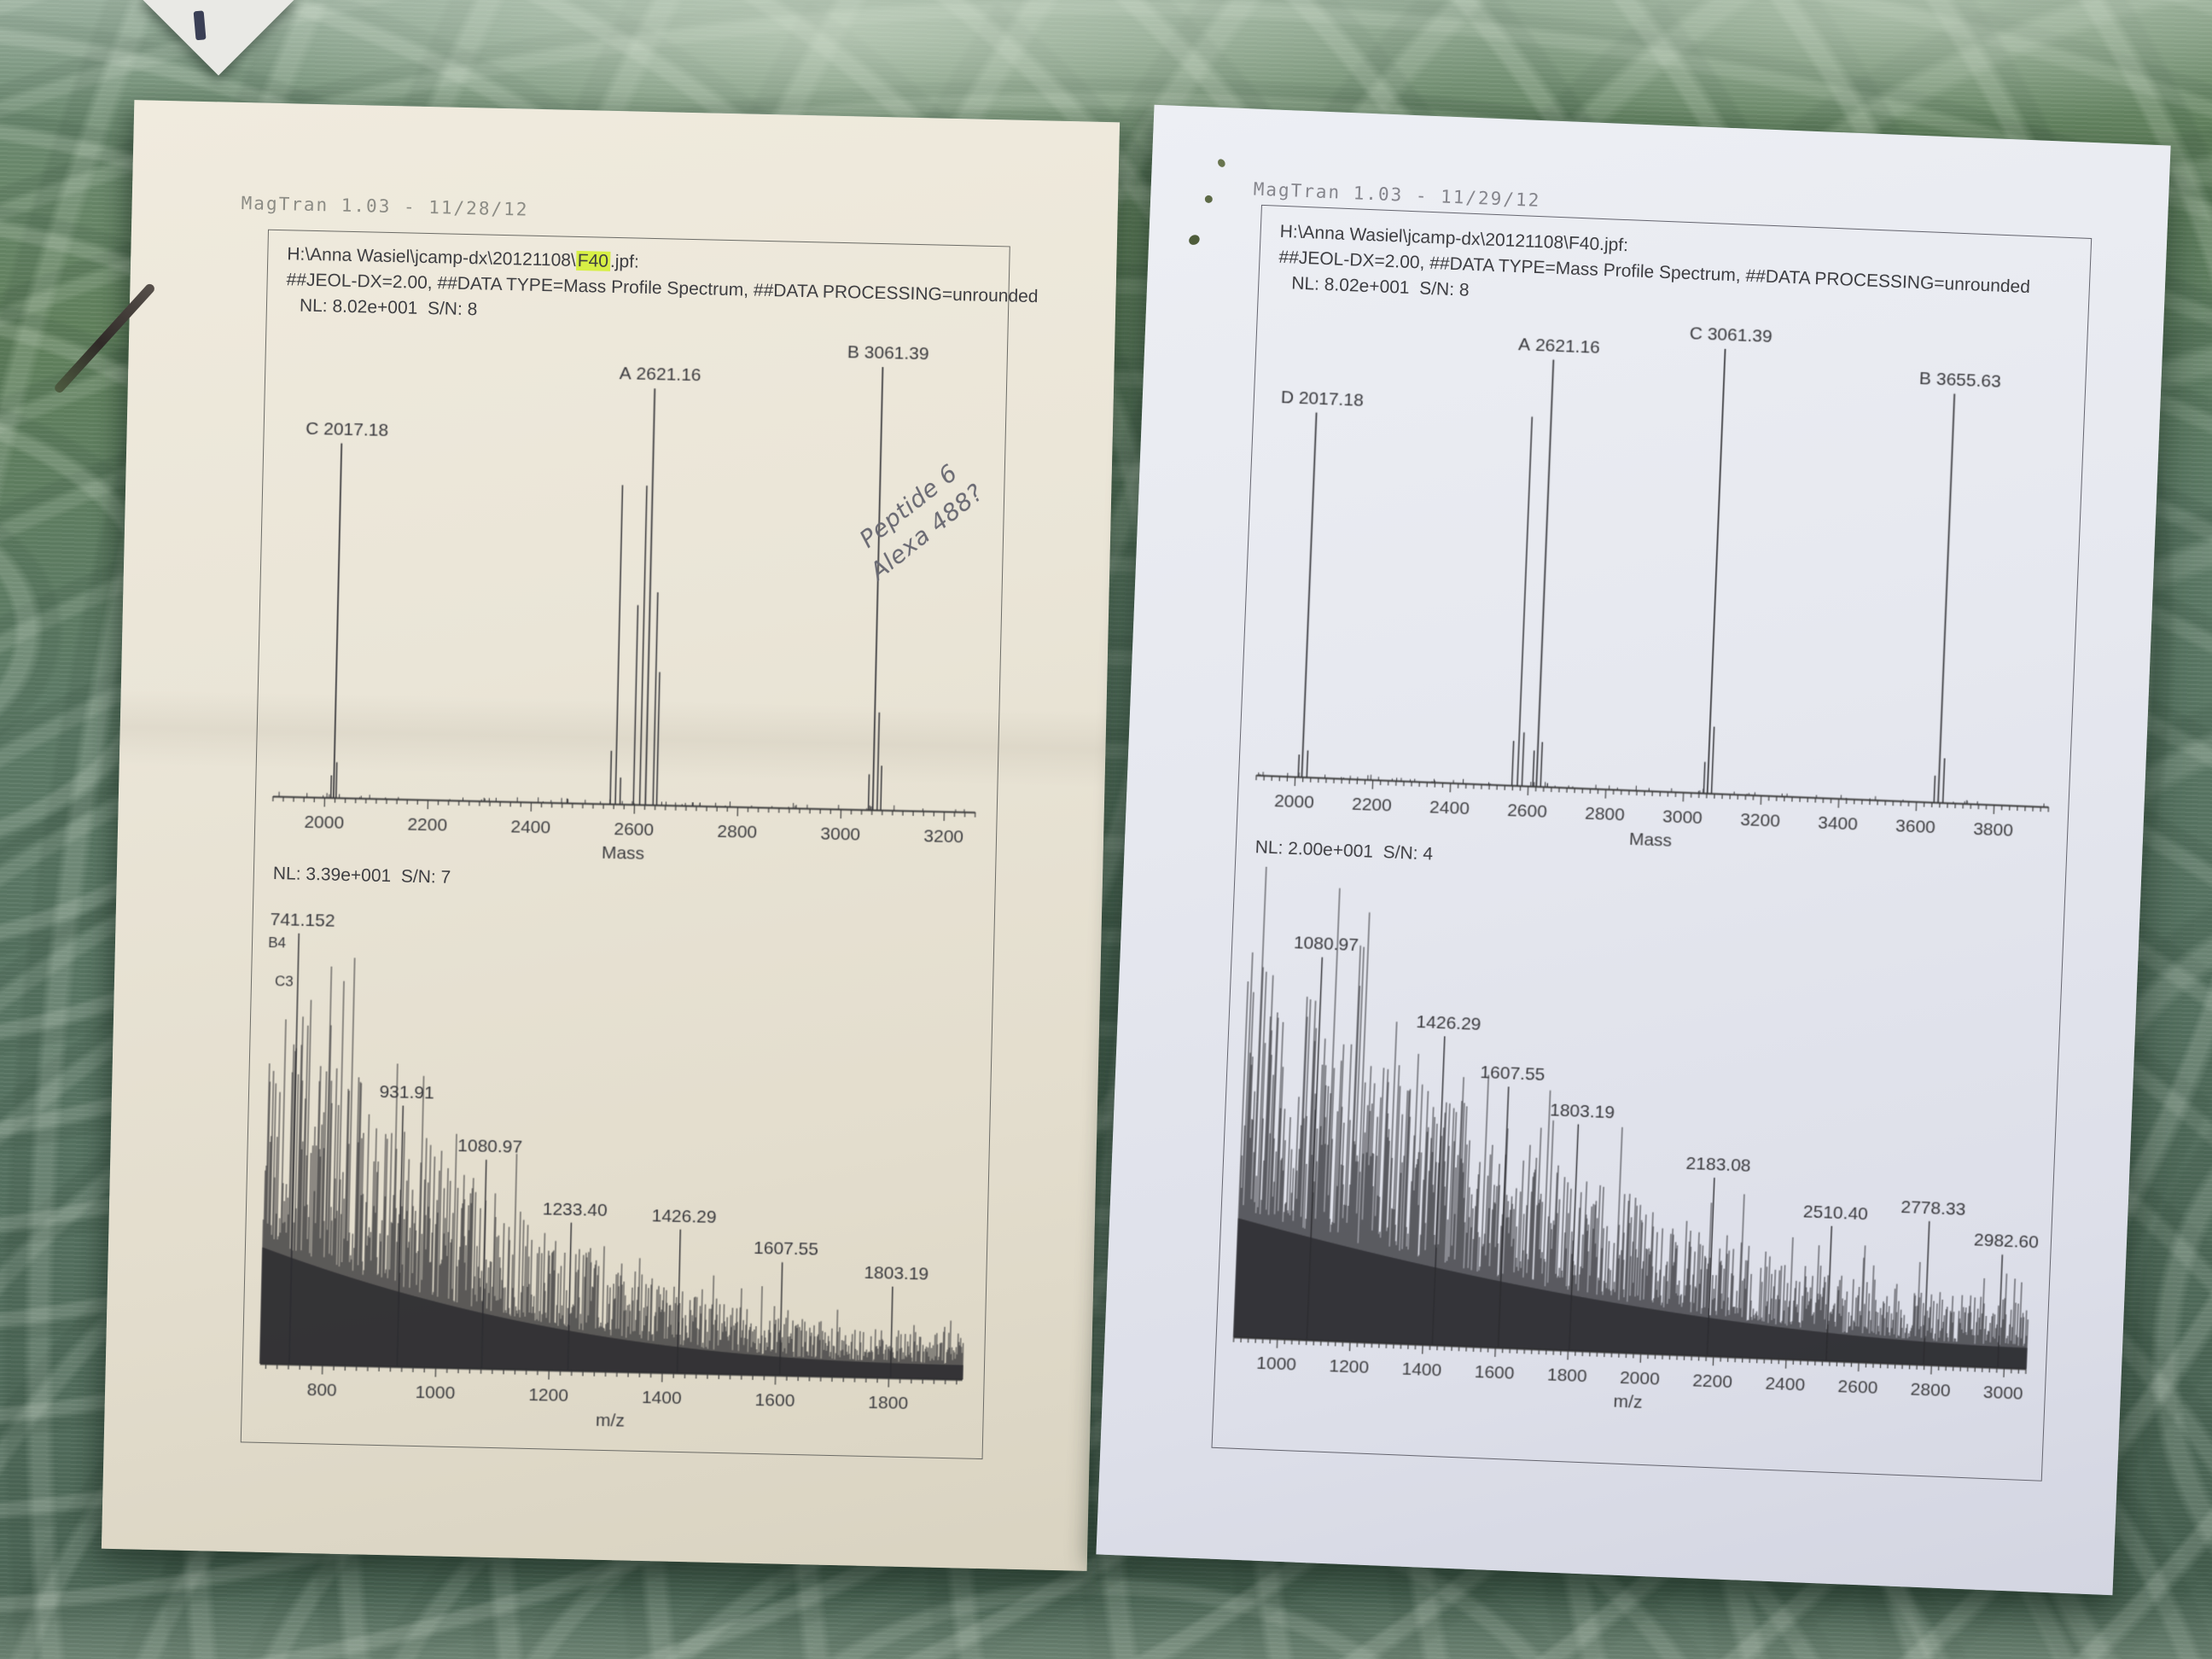  Describe the element at coordinates (1661, 586) in the screenshot. I see `right-top-mass-spectrum` at that location.